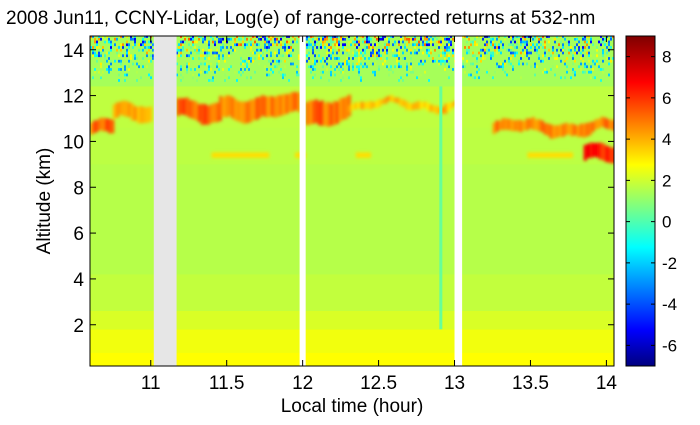 The height and width of the screenshot is (425, 700). What do you see at coordinates (666, 98) in the screenshot?
I see `colorbar-tick-label: 6` at bounding box center [666, 98].